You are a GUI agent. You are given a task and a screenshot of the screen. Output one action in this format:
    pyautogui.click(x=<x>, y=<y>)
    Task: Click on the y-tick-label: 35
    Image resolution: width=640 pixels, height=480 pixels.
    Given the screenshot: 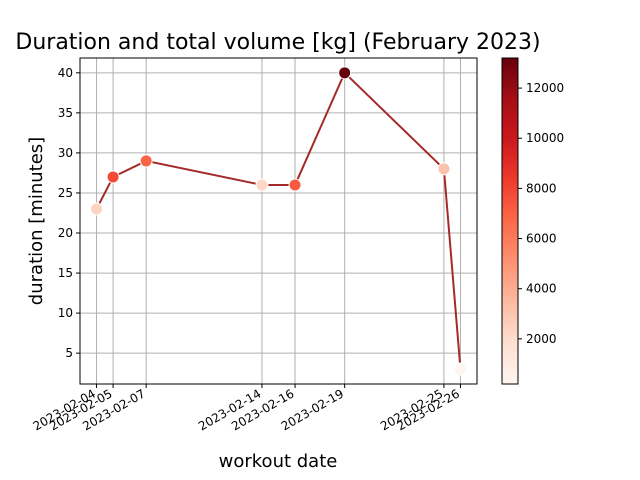 What is the action you would take?
    pyautogui.click(x=65, y=113)
    